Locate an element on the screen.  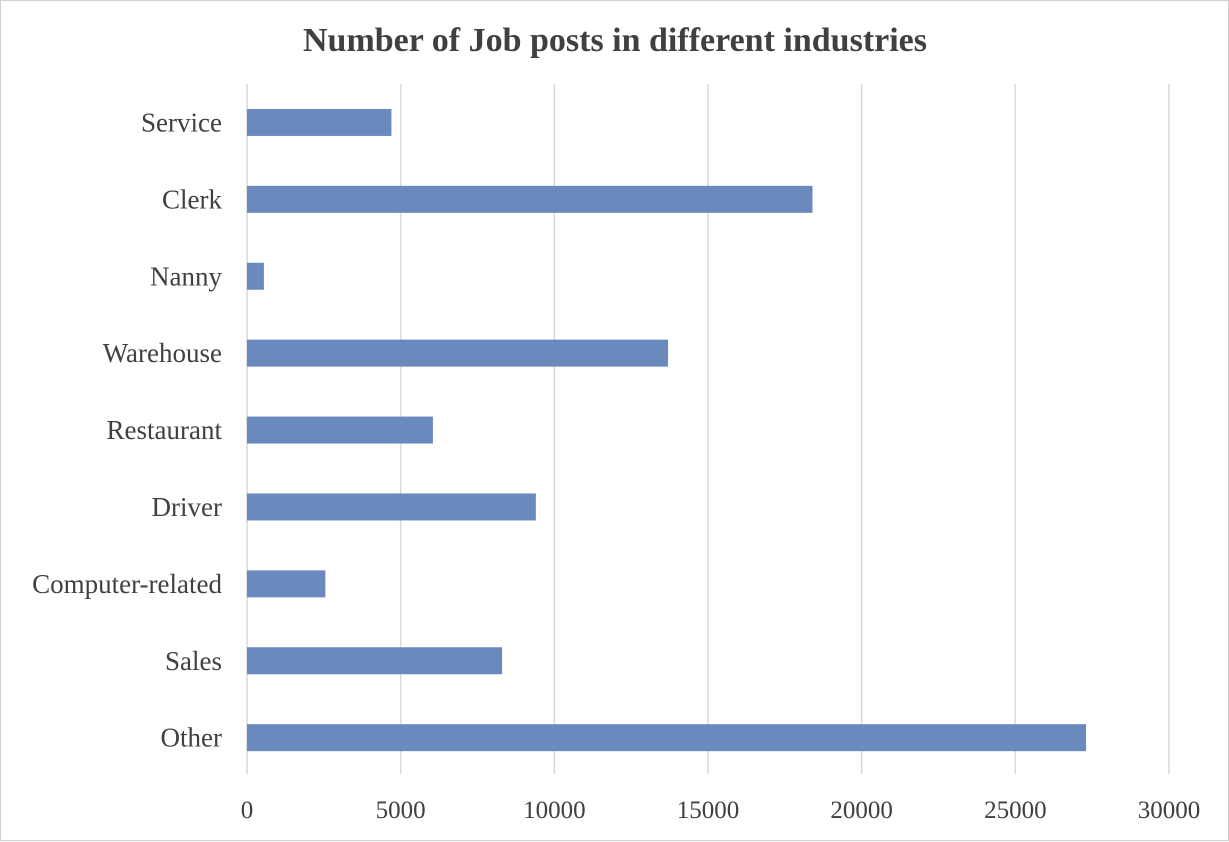
category-label-restaurant: Restaurant is located at coordinates (165, 430).